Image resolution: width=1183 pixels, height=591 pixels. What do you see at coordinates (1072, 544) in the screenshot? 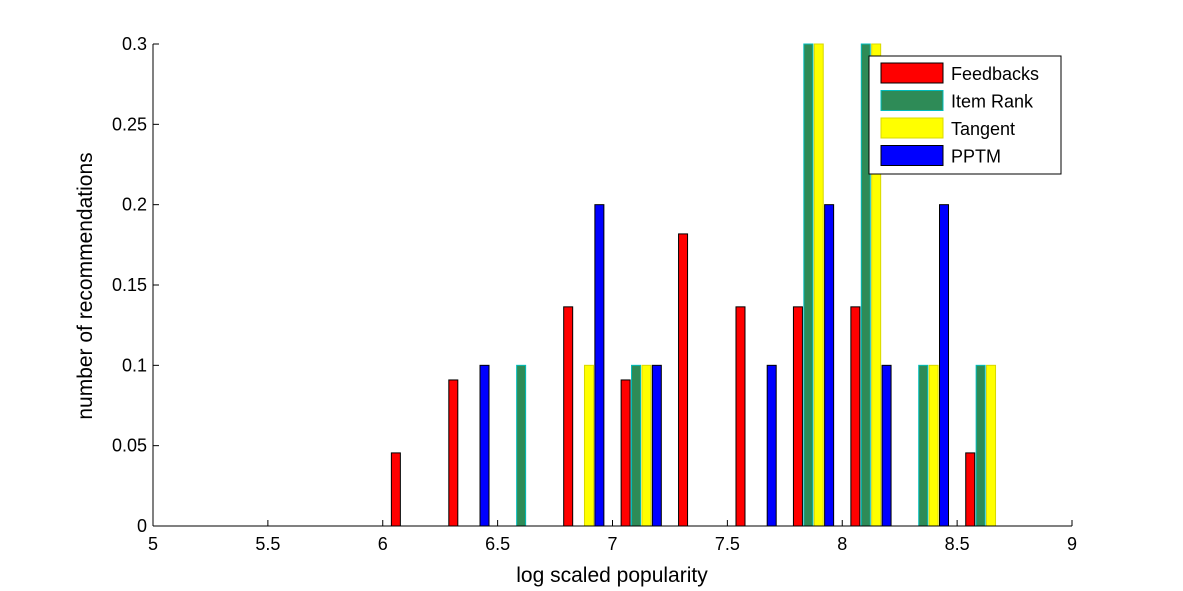
I see `x-tick-label: 9` at bounding box center [1072, 544].